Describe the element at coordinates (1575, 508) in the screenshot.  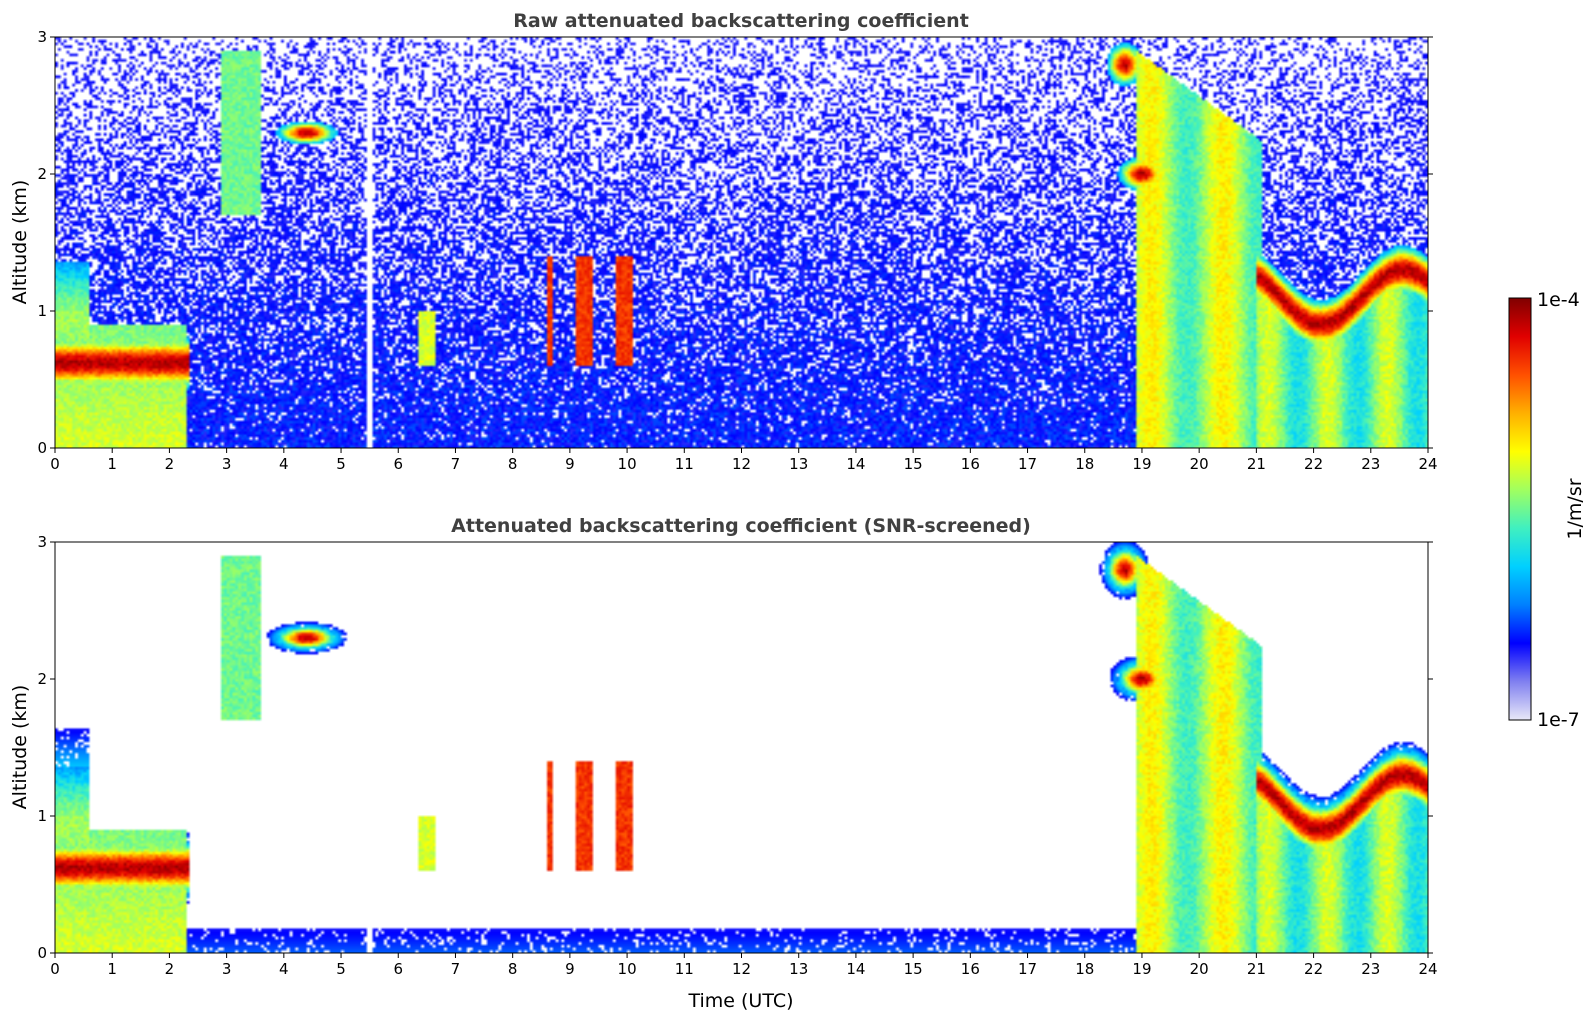
I see `colorbar-label: 1/m/sr` at that location.